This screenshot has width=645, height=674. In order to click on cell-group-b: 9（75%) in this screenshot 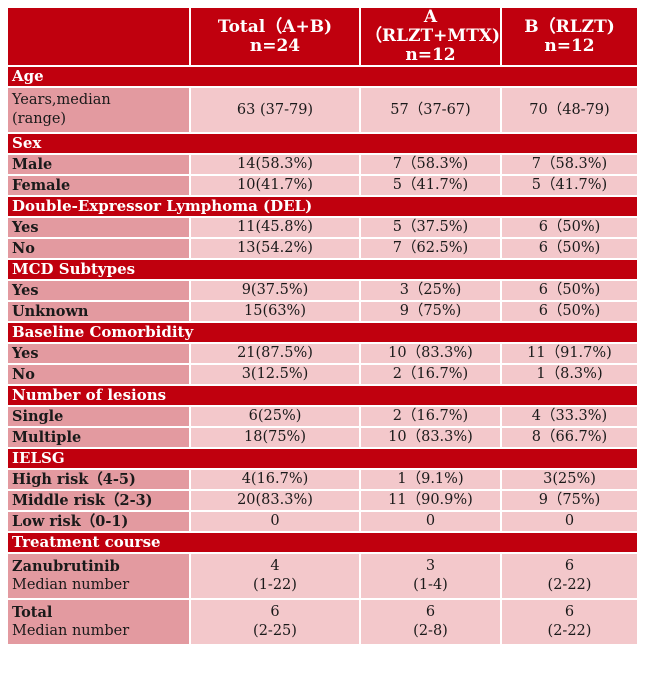, I will do `click(569, 500)`.